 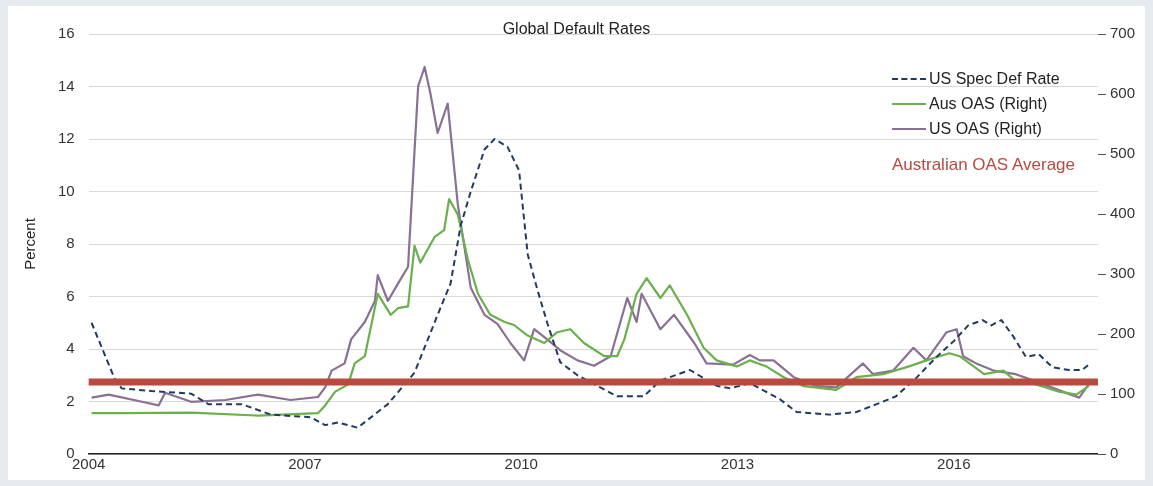 I want to click on y-tick-label: 4, so click(x=70, y=348).